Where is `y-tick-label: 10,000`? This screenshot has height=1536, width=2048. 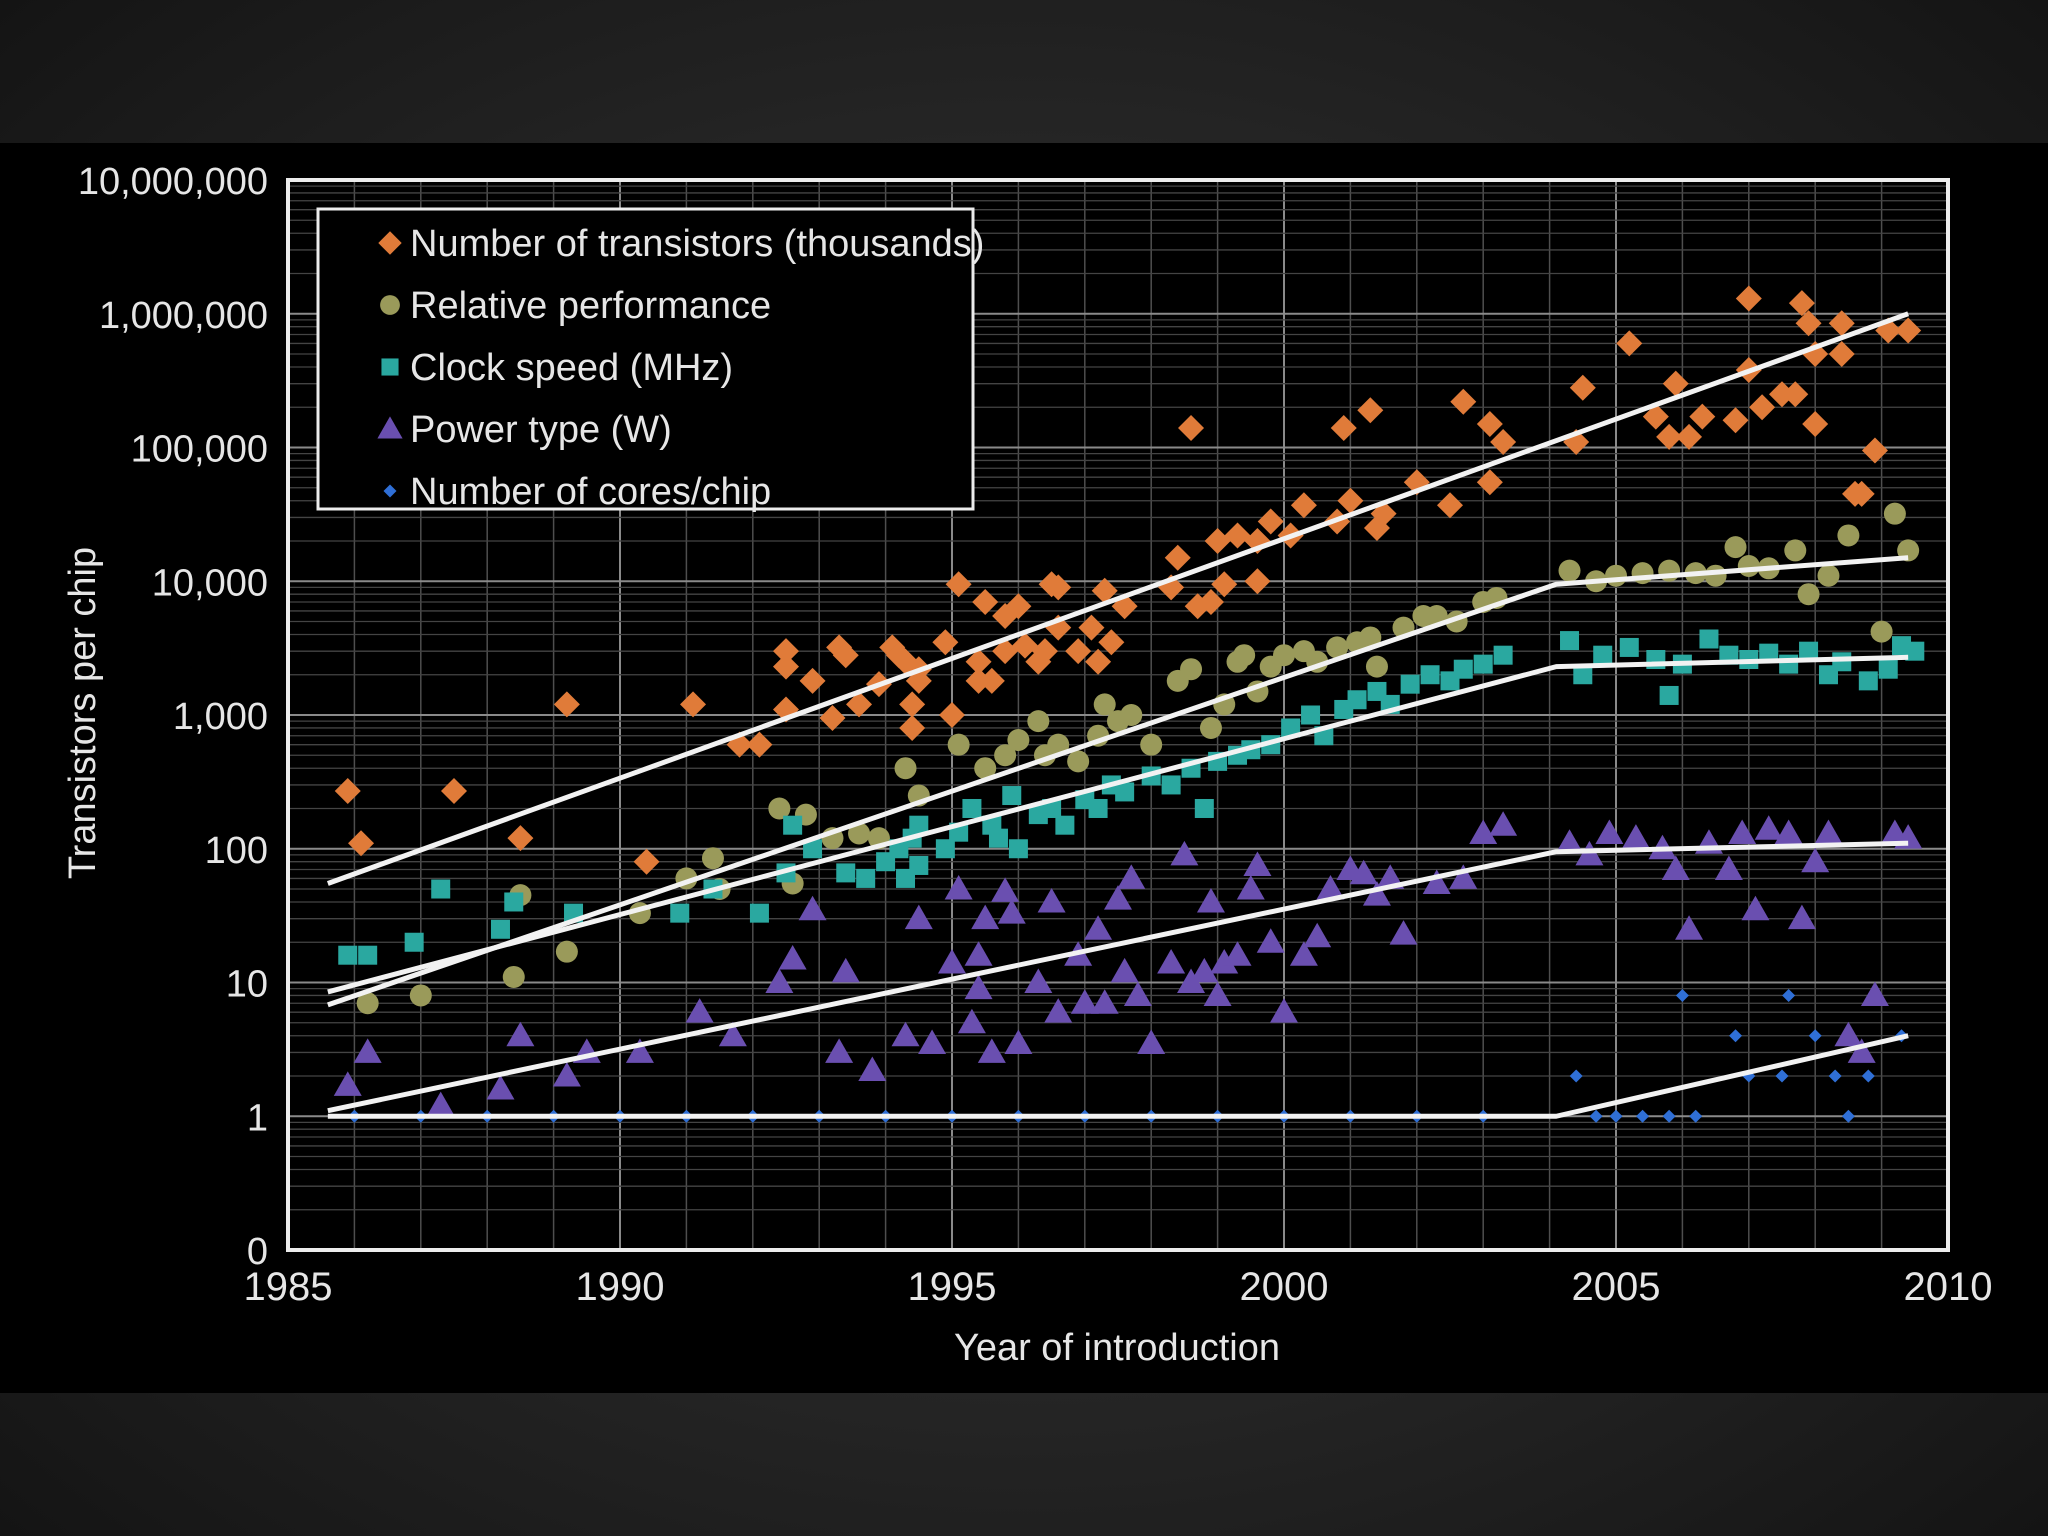
y-tick-label: 10,000 is located at coordinates (210, 583).